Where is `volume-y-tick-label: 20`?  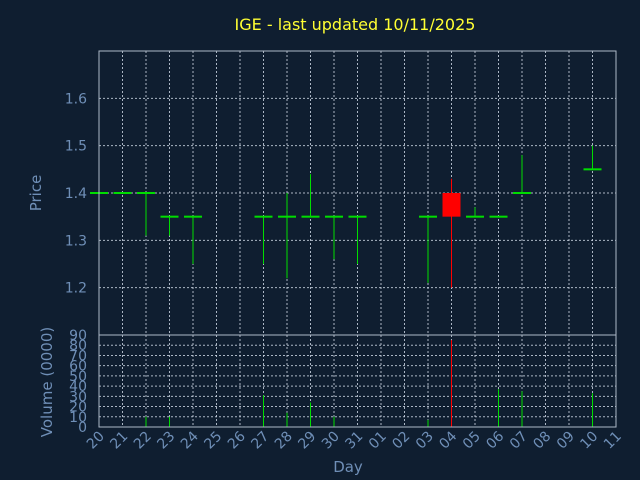 volume-y-tick-label: 20 is located at coordinates (78, 408).